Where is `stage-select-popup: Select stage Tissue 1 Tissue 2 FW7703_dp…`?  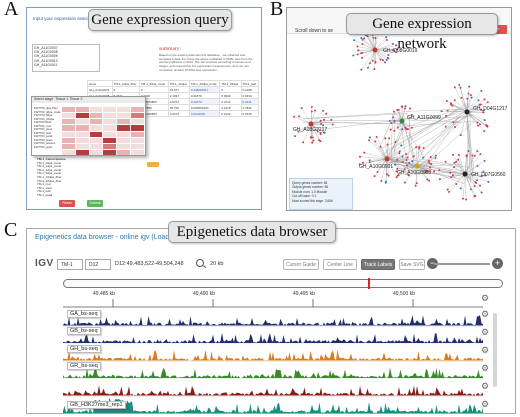 stage-select-popup: Select stage Tissue 1 Tissue 2 FW7703_dp… is located at coordinates (88, 126).